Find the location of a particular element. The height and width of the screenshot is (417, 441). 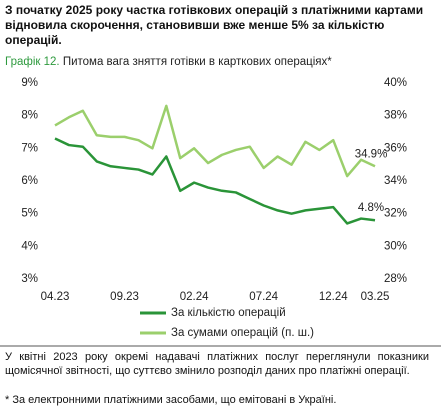

y2-tick-label: 28% is located at coordinates (395, 279).